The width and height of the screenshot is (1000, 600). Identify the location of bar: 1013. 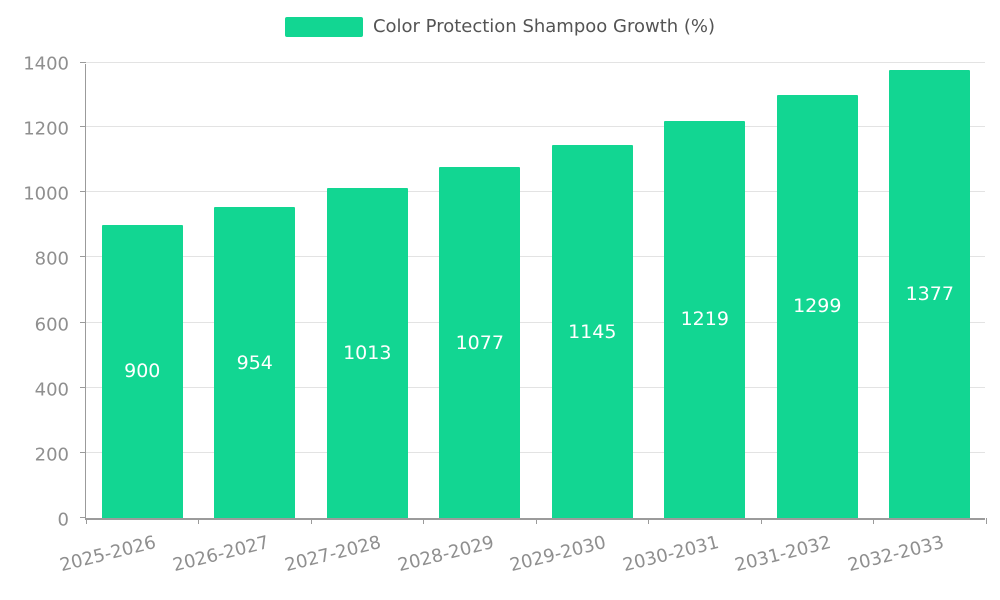
(367, 353).